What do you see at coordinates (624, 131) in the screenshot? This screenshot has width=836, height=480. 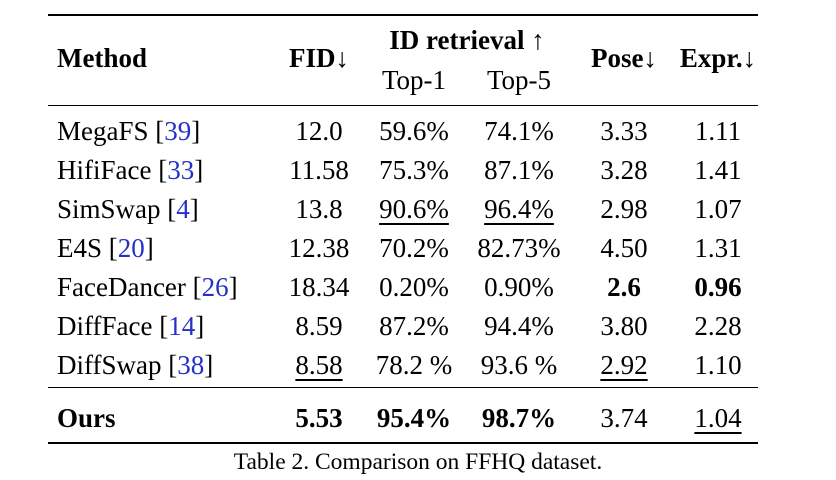 I see `cell-pose: 3.33` at bounding box center [624, 131].